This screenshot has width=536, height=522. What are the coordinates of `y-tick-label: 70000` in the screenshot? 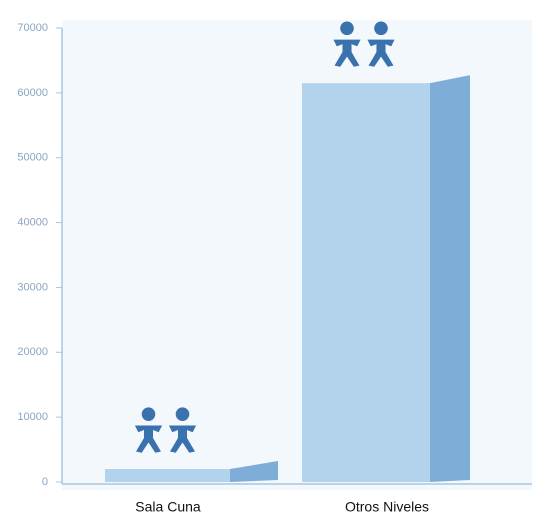 It's located at (32, 28).